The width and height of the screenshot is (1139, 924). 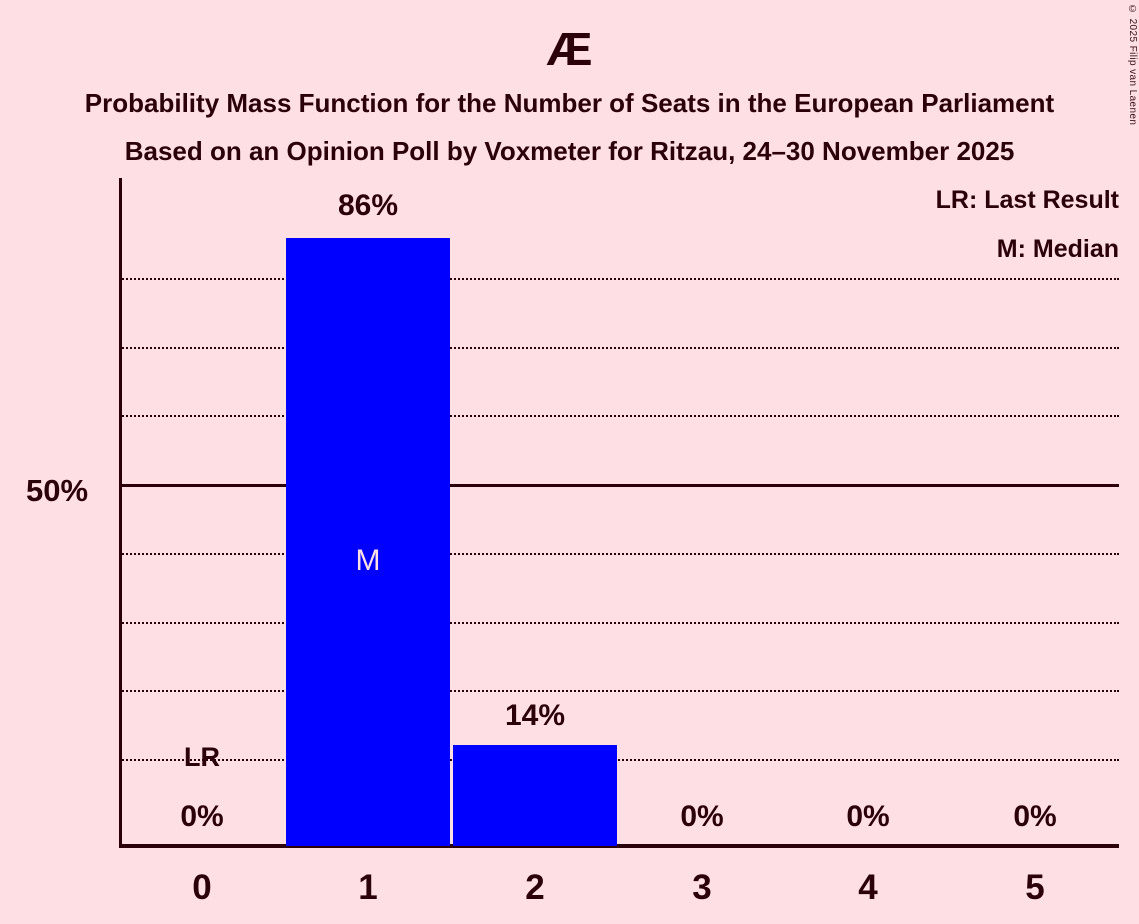 What do you see at coordinates (868, 816) in the screenshot?
I see `value-label-seats-4: 0%` at bounding box center [868, 816].